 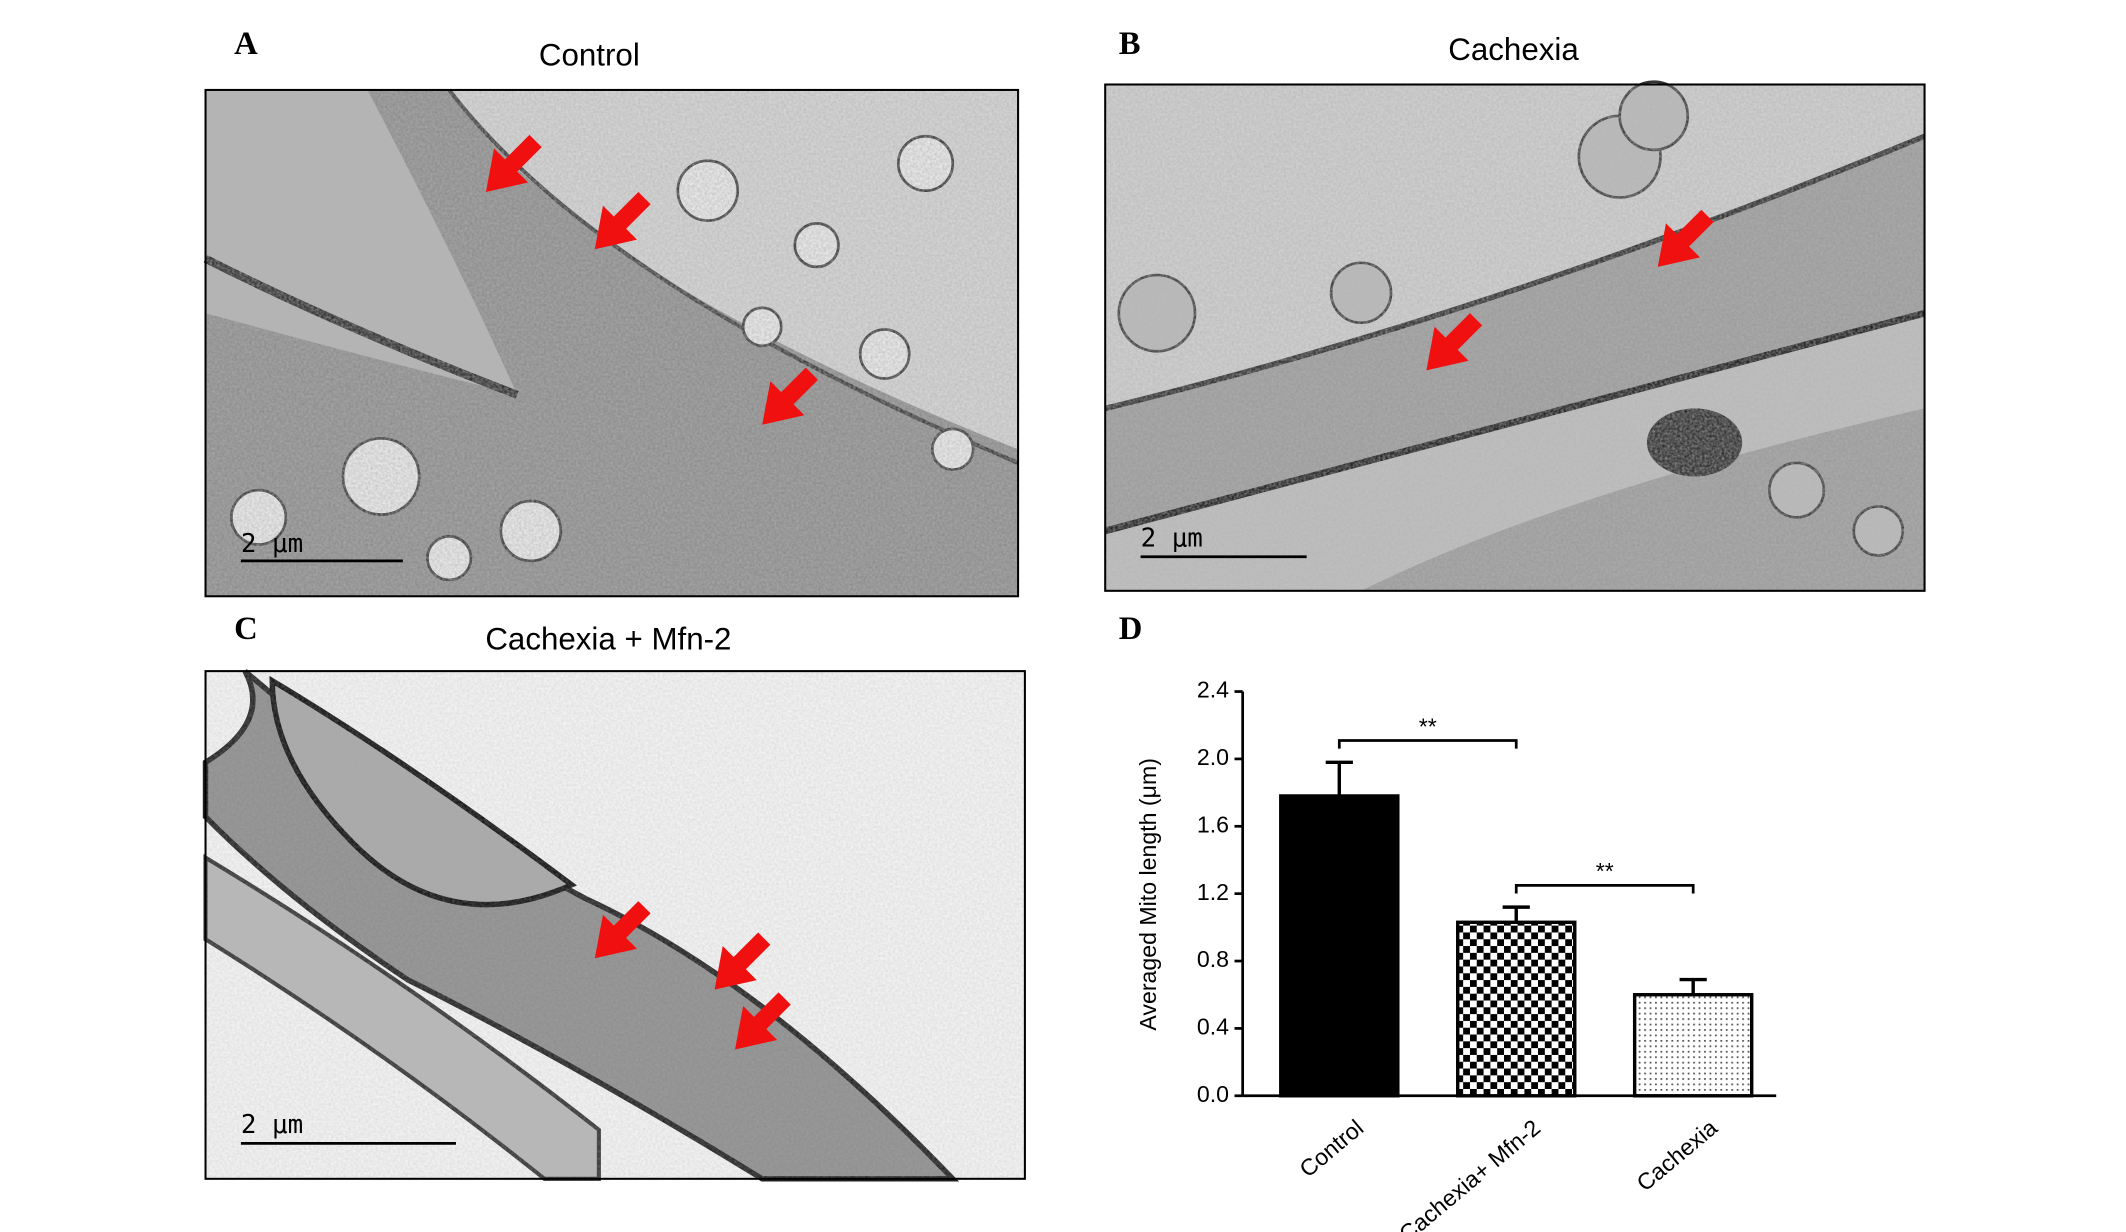 What do you see at coordinates (1469, 1173) in the screenshot?
I see `x-tick-label: Cachexia+ Mfn-2` at bounding box center [1469, 1173].